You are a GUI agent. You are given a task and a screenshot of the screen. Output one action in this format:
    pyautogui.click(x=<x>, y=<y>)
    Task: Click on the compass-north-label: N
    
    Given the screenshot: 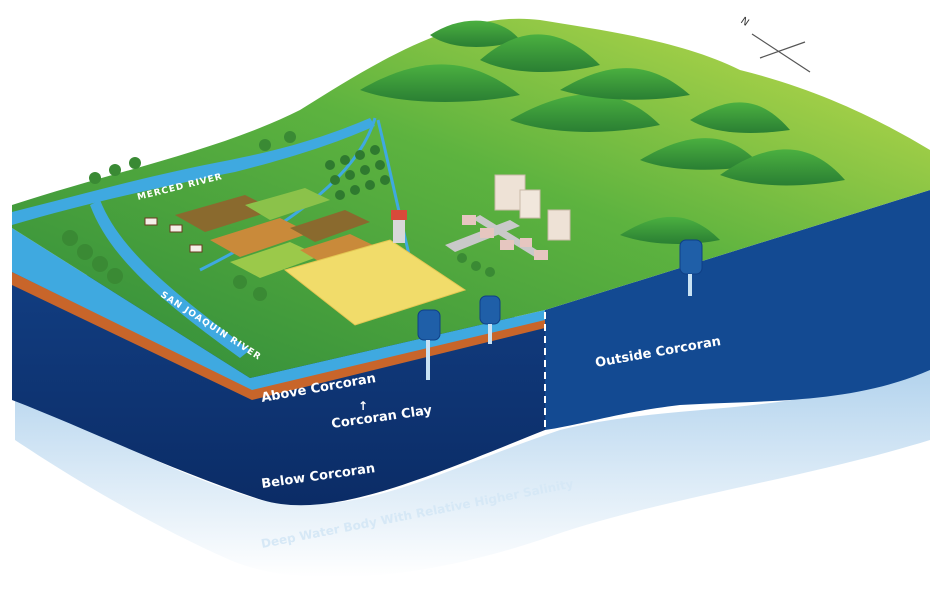 What is the action you would take?
    pyautogui.click(x=744, y=21)
    